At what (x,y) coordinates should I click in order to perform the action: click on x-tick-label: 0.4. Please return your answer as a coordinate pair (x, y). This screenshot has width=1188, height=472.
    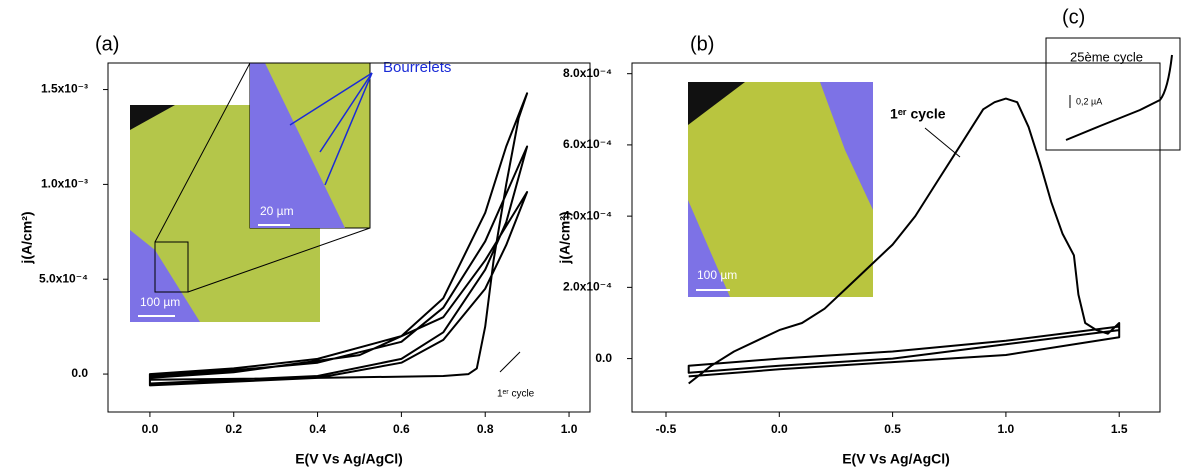
    Looking at the image, I should click on (317, 429).